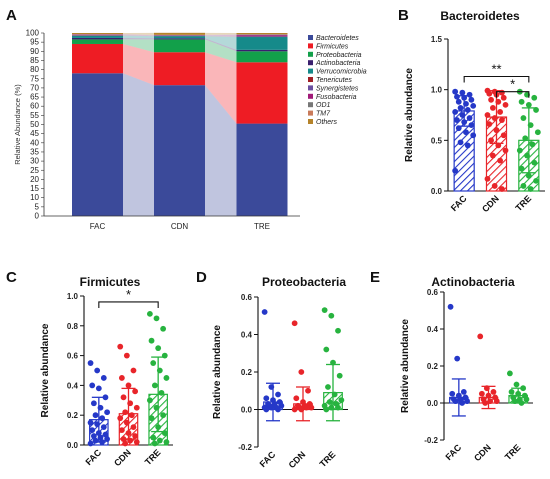 The image size is (550, 479). I want to click on stack-segment-tre-actinobacteria, so click(262, 50).